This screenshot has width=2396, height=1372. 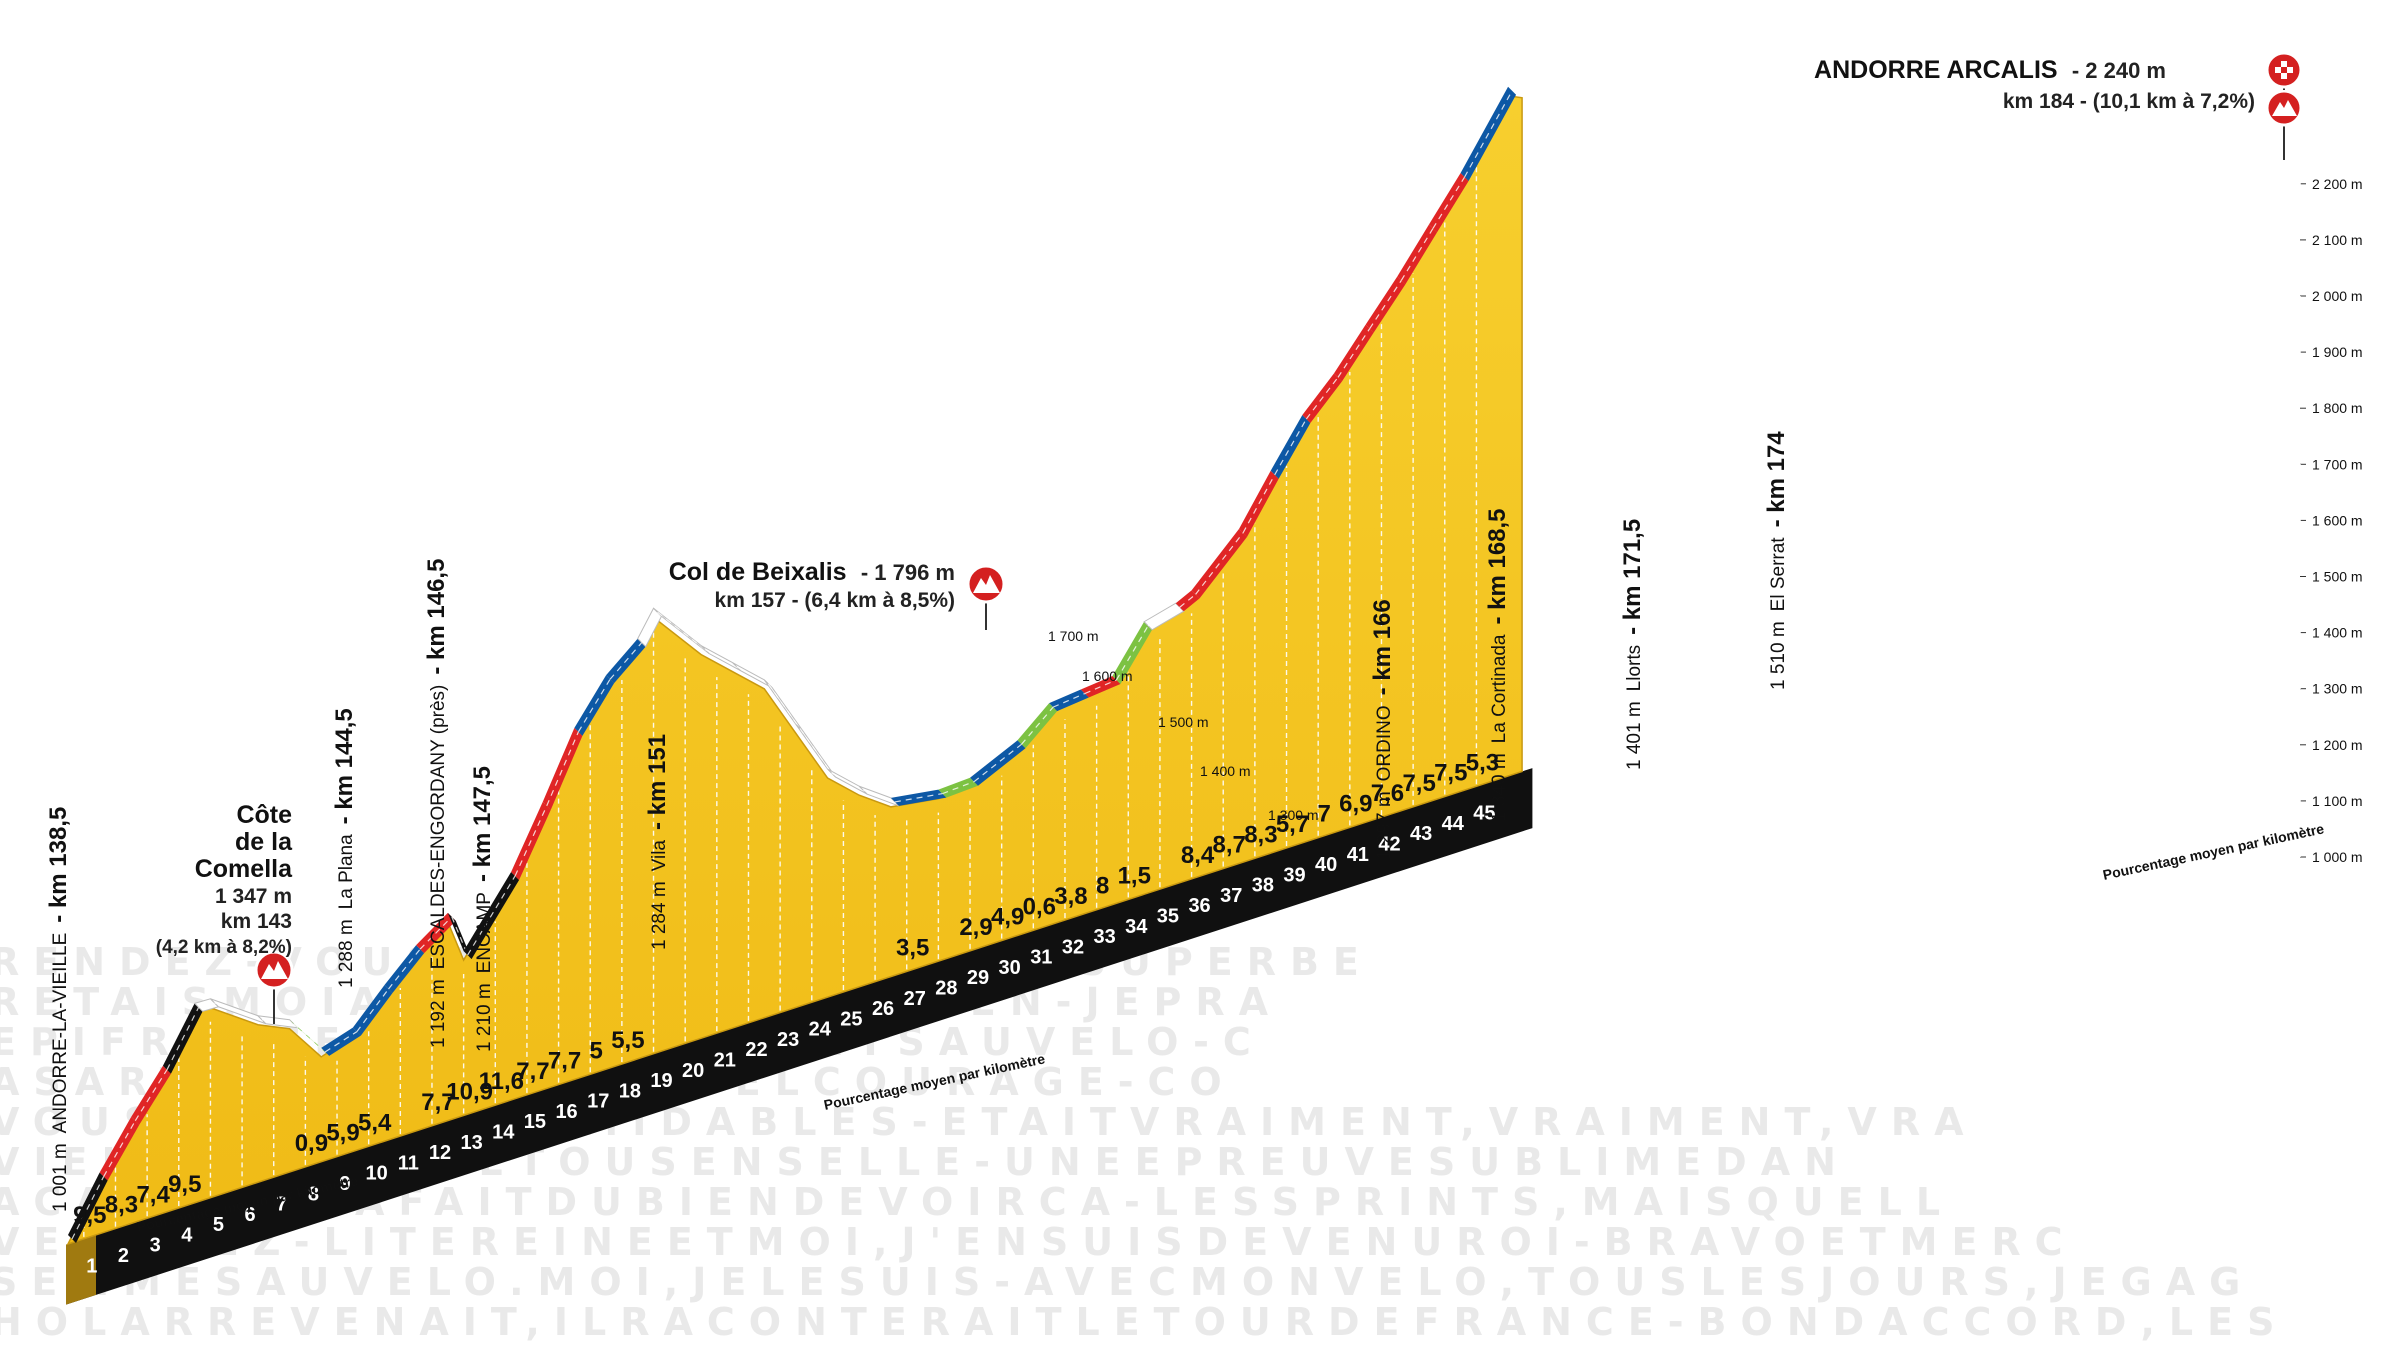 I want to click on waypoint-altitude: 1 340 m, so click(x=1499, y=787).